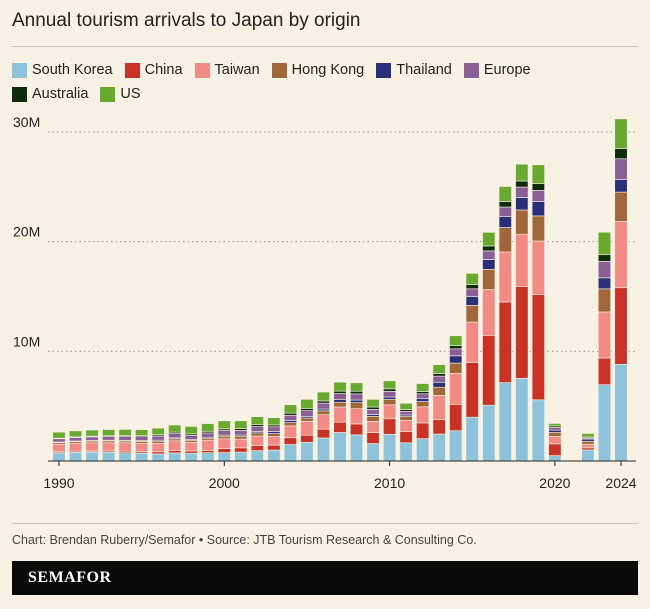 The width and height of the screenshot is (650, 609). I want to click on bar-hong-kong-2015, so click(472, 314).